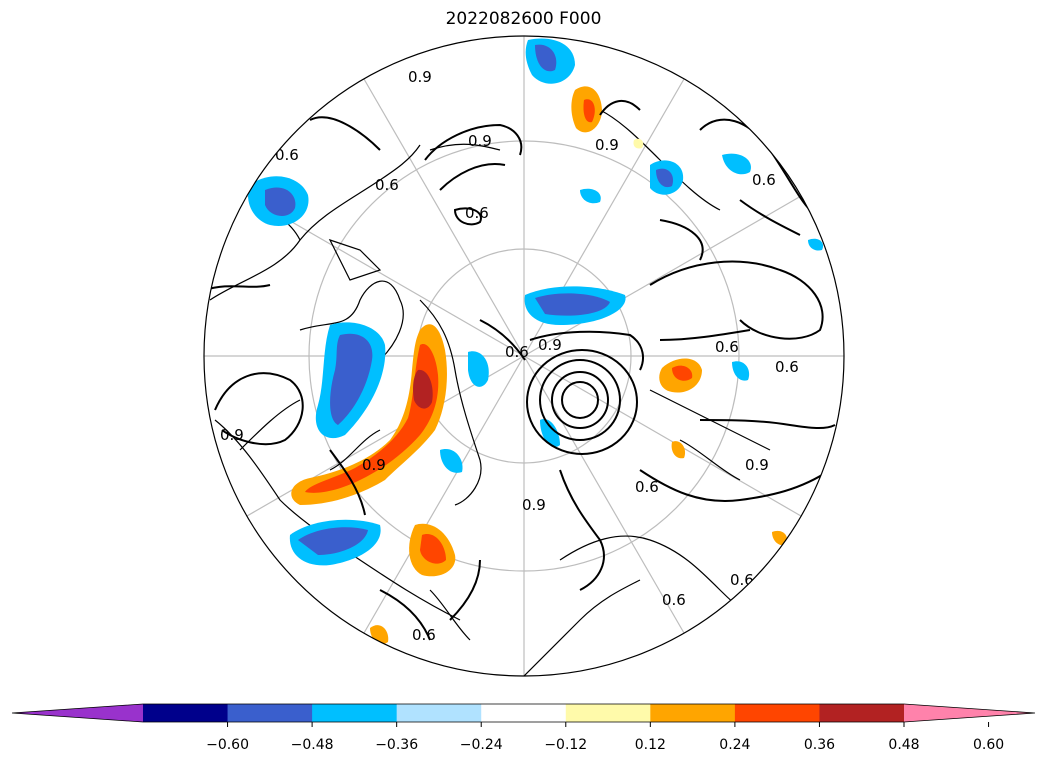 This screenshot has height=763, width=1047. What do you see at coordinates (280, 201) in the screenshot?
I see `anomaly-negative-1-core` at bounding box center [280, 201].